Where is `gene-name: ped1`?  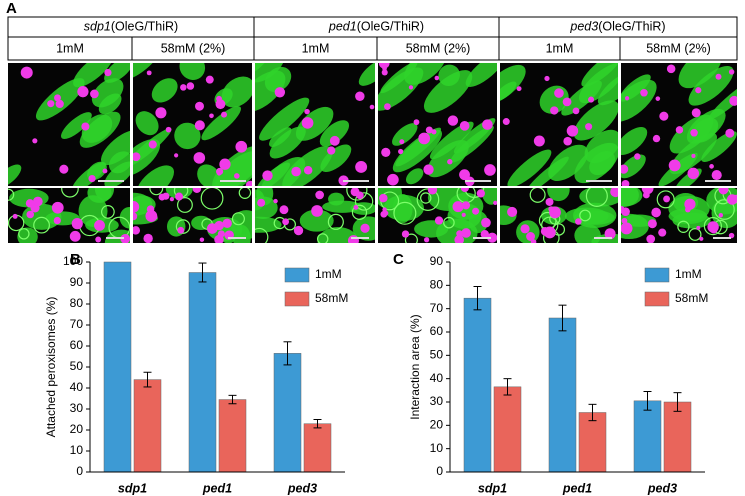 gene-name: ped1 is located at coordinates (342, 27).